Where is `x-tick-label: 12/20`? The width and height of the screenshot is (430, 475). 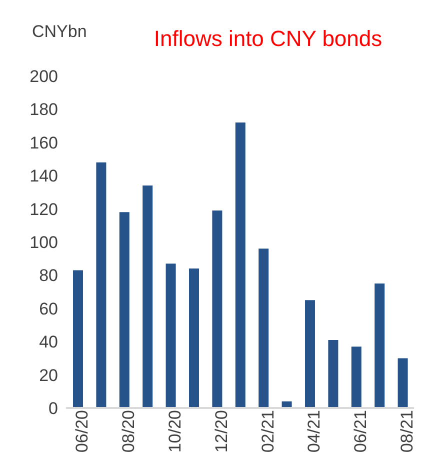 x-tick-label: 12/20 is located at coordinates (221, 431).